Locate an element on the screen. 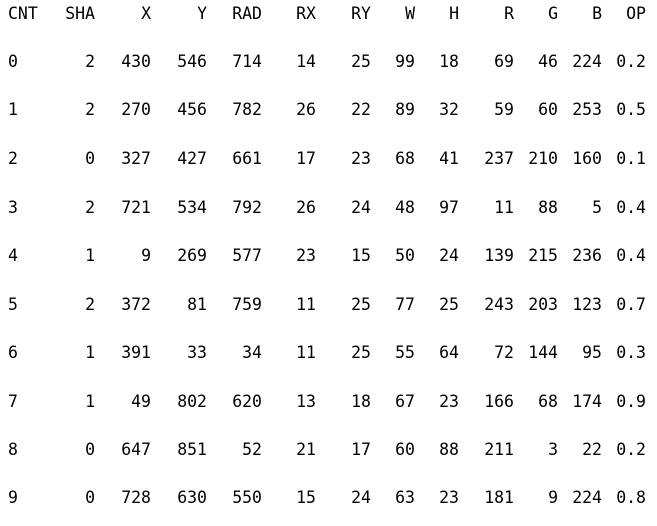 The image size is (657, 526). table-cell: 13 is located at coordinates (306, 401).